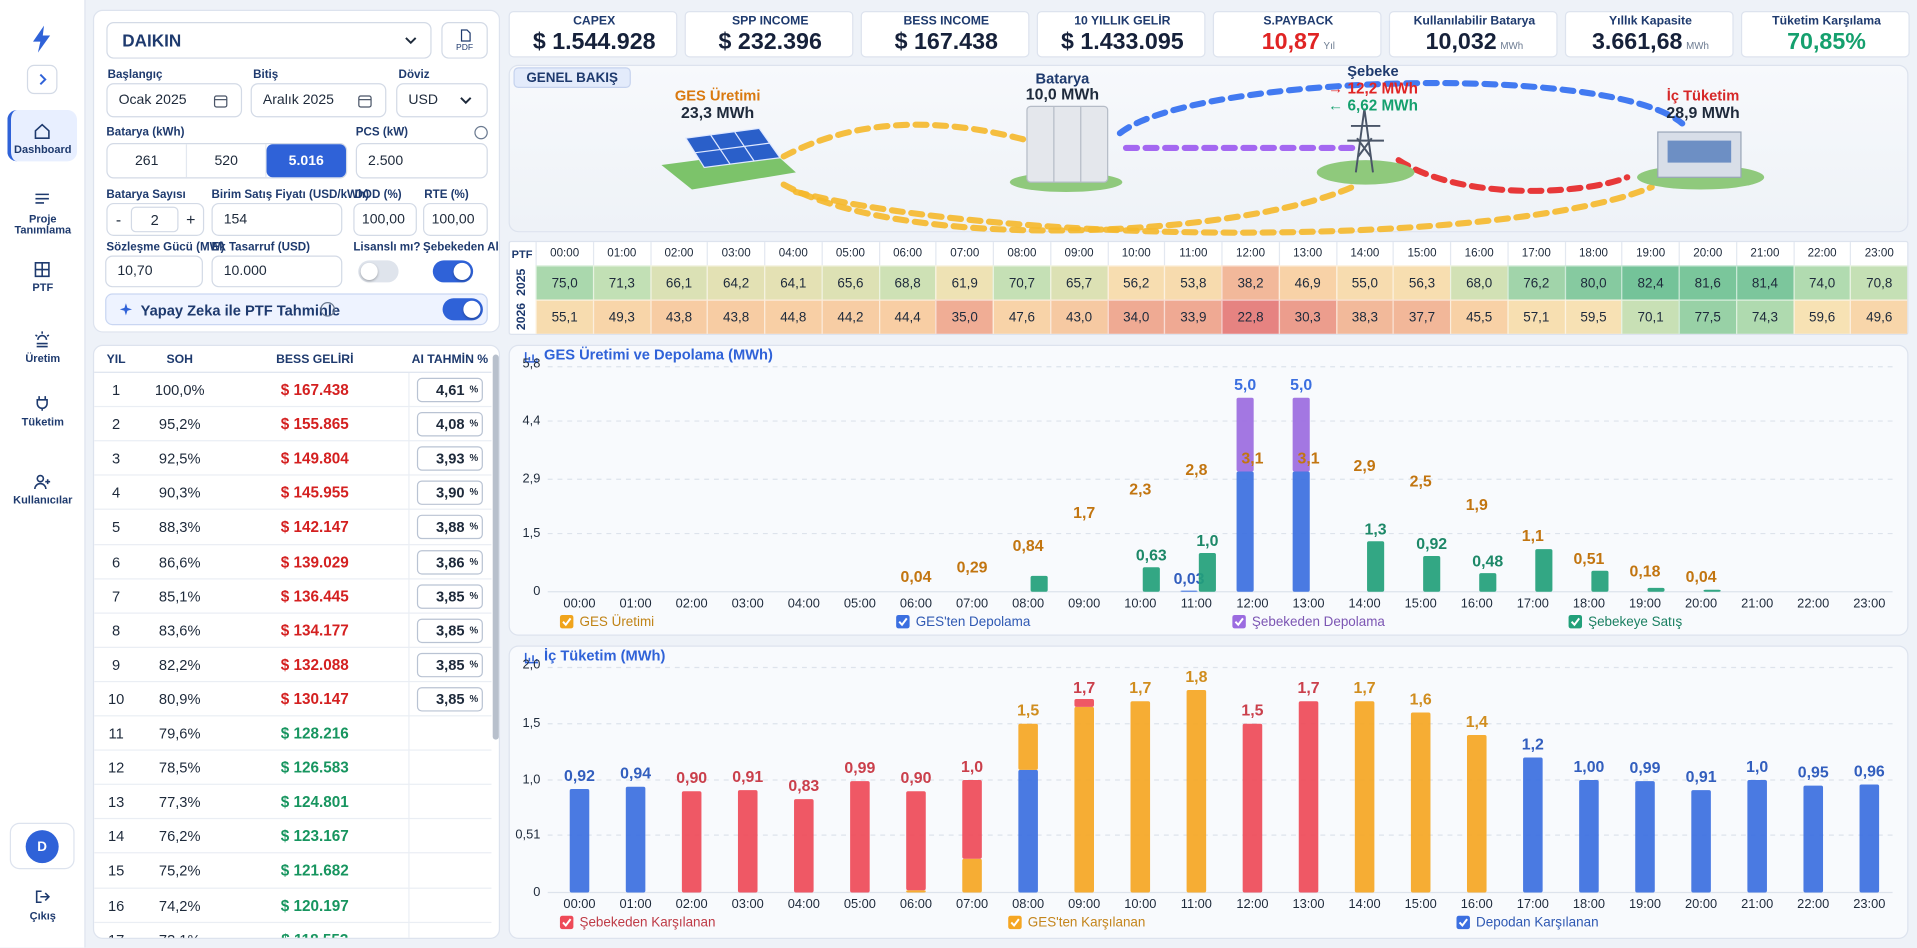 This screenshot has height=948, width=1917. I want to click on battery-option: 5.016, so click(306, 161).